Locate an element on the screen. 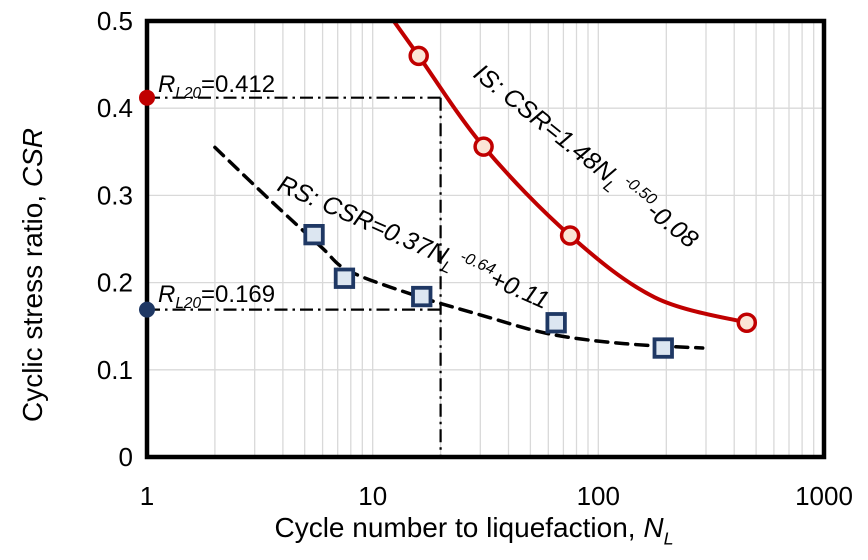  rl20-is-label: RL20=0.412 is located at coordinates (216, 86).